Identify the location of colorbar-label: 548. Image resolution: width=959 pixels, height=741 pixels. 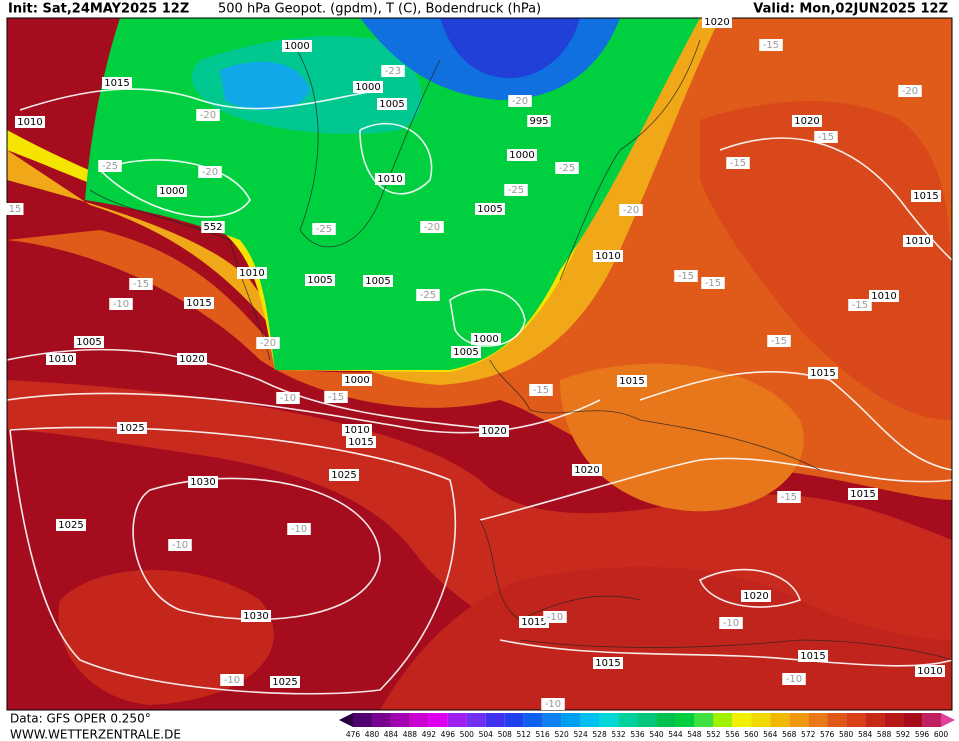
(694, 734).